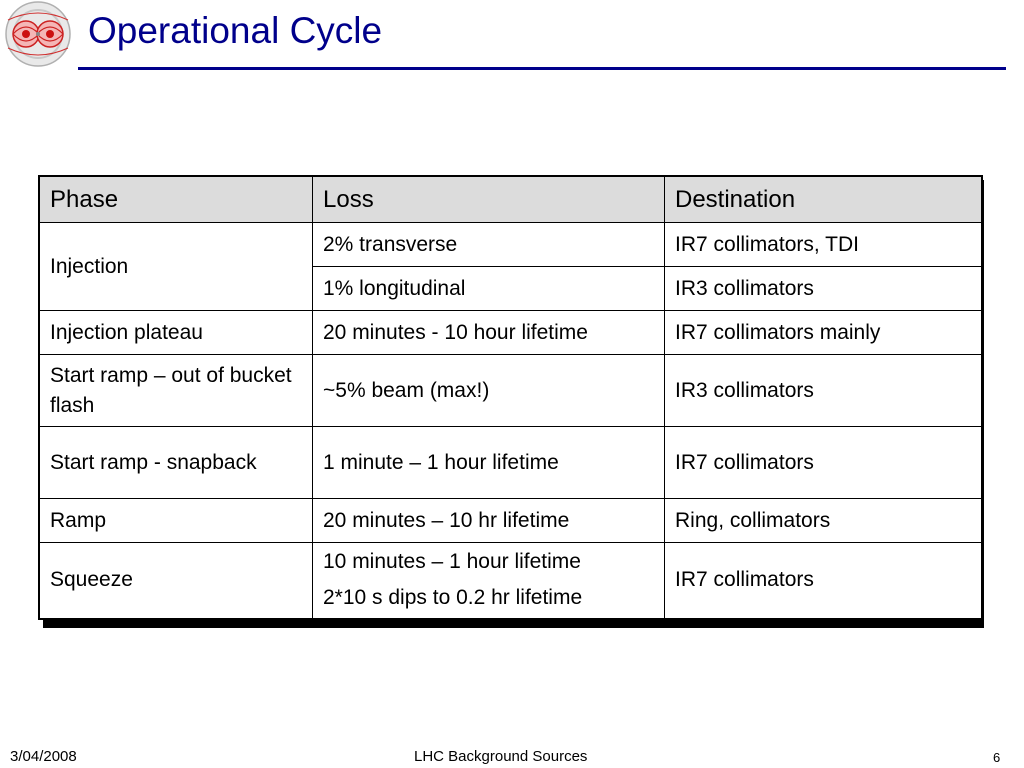 This screenshot has width=1024, height=768. What do you see at coordinates (823, 199) in the screenshot?
I see `header-destination: Destination` at bounding box center [823, 199].